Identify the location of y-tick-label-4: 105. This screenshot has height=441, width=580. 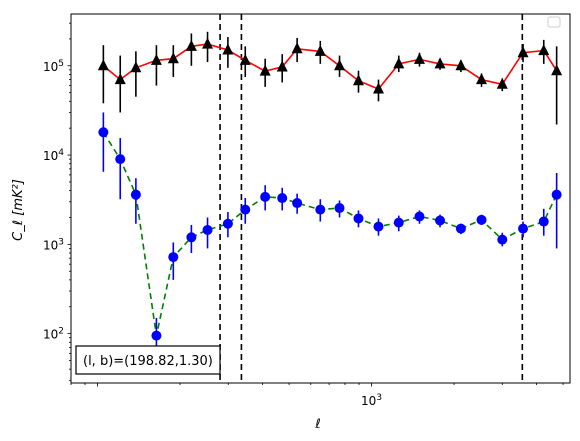
(53, 66).